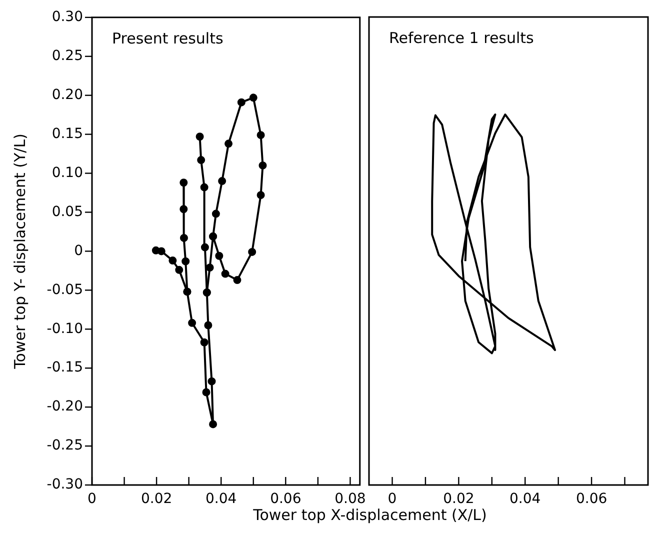 The width and height of the screenshot is (656, 535). What do you see at coordinates (64, 368) in the screenshot?
I see `y-tick-label: -0.15` at bounding box center [64, 368].